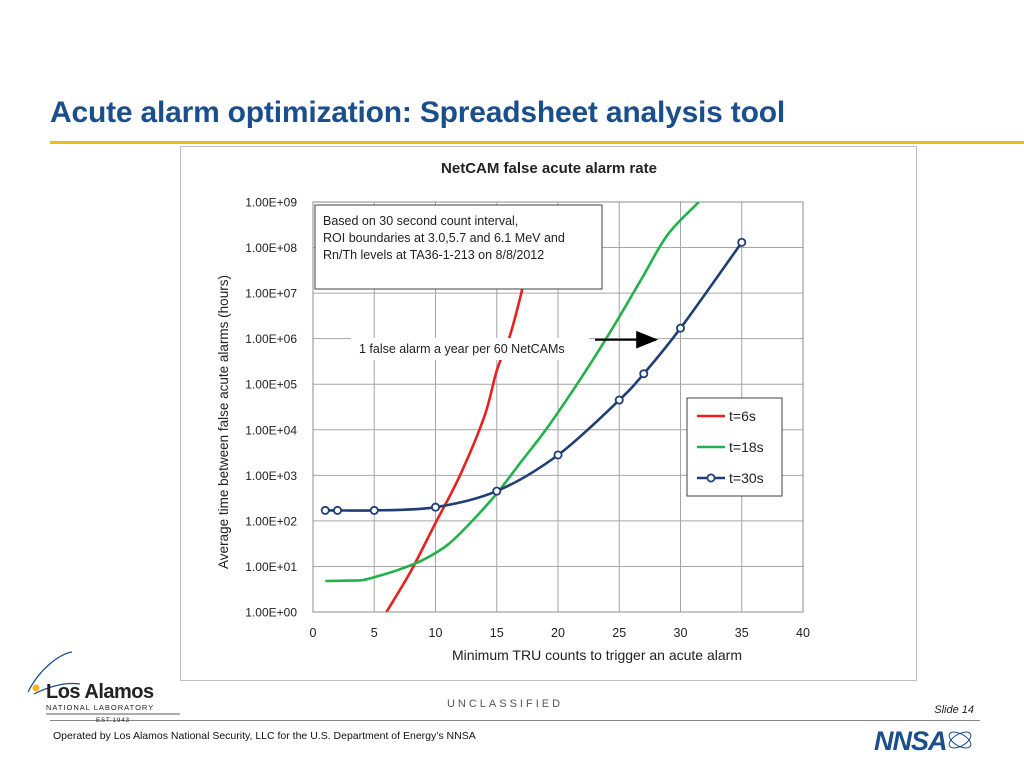  I want to click on x-tick-label: 15, so click(497, 633).